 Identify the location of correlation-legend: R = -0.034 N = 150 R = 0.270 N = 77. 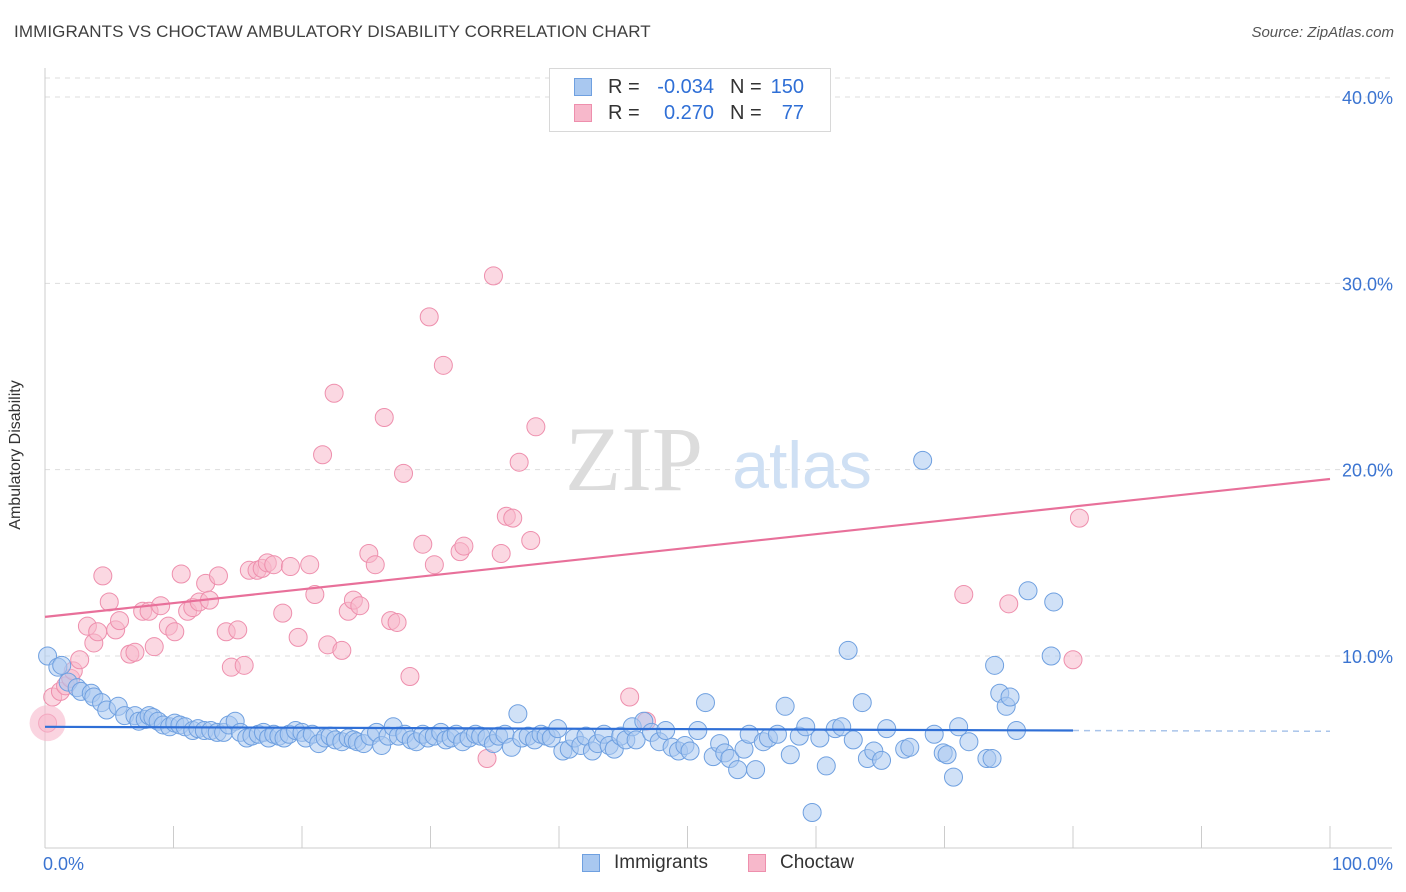
(690, 100).